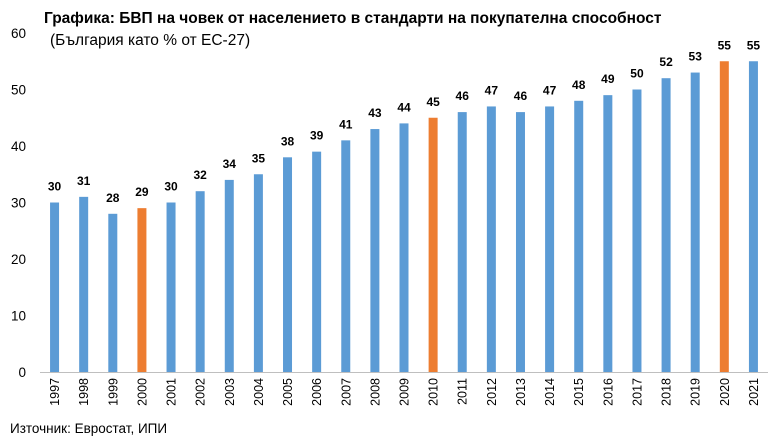 The height and width of the screenshot is (443, 780). What do you see at coordinates (317, 136) in the screenshot?
I see `data-label-2006: 39` at bounding box center [317, 136].